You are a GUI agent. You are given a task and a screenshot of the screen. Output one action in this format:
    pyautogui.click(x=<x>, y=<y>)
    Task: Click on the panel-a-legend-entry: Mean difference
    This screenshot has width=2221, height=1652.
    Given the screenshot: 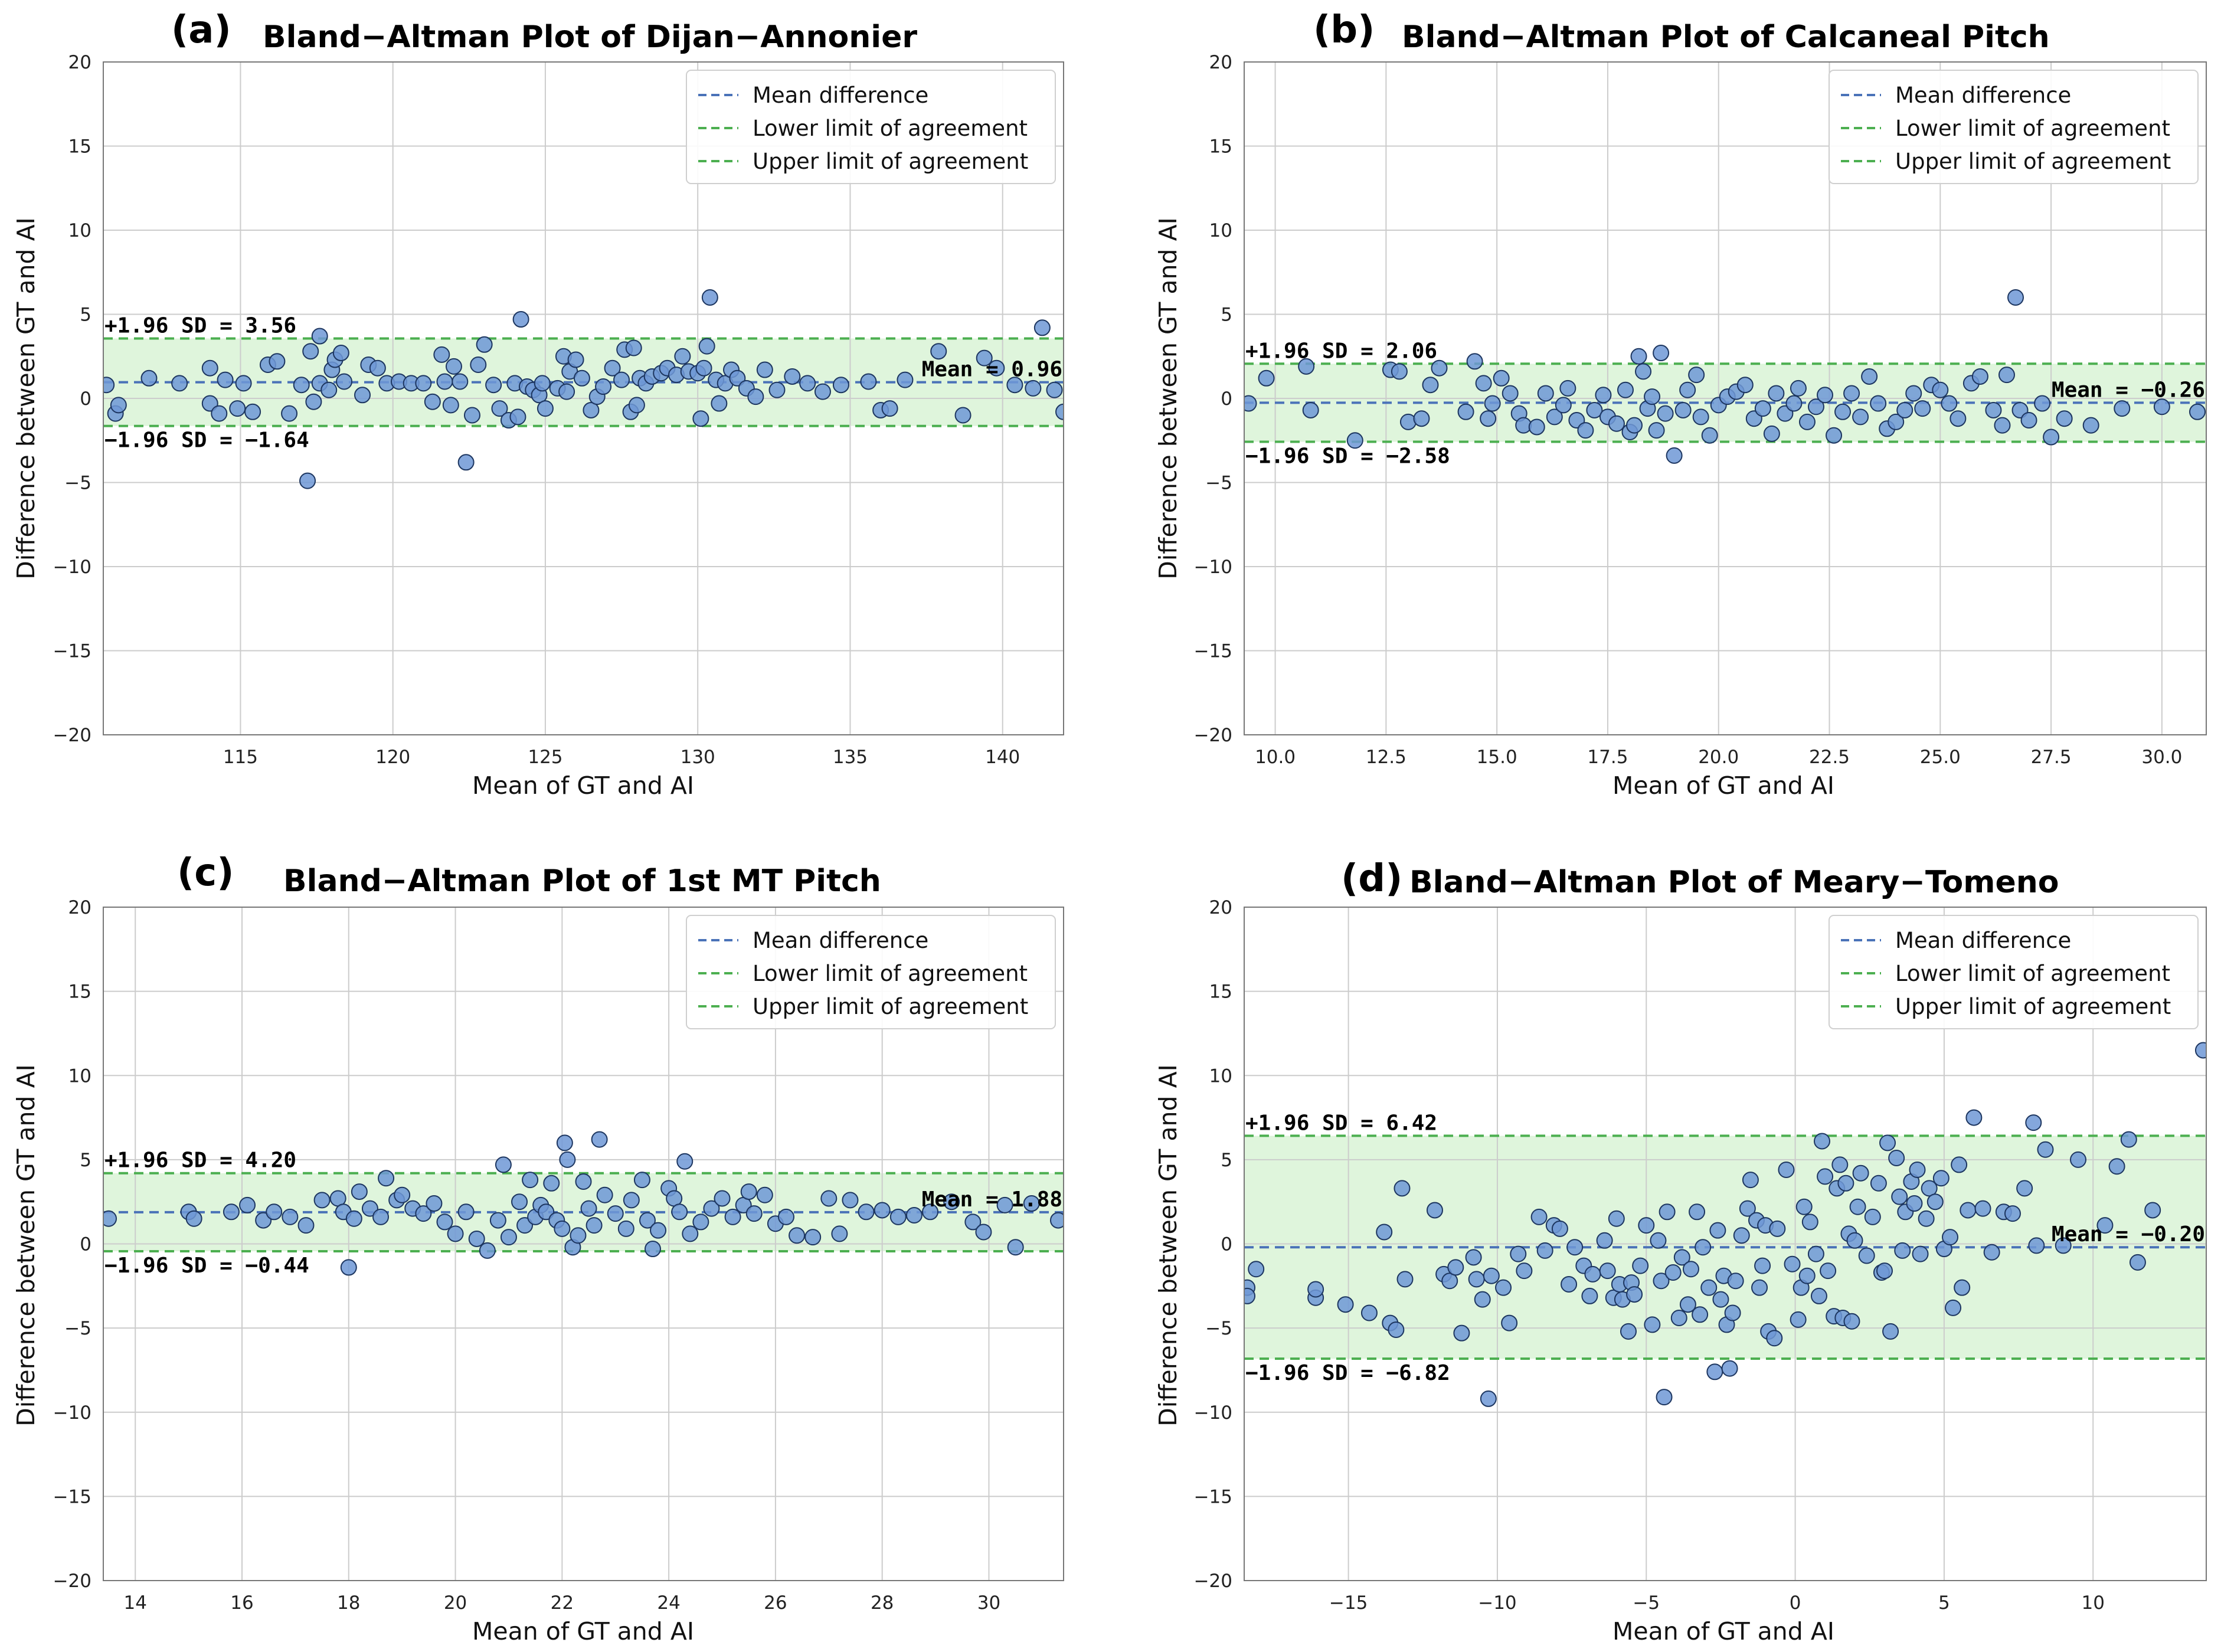 What is the action you would take?
    pyautogui.click(x=841, y=96)
    